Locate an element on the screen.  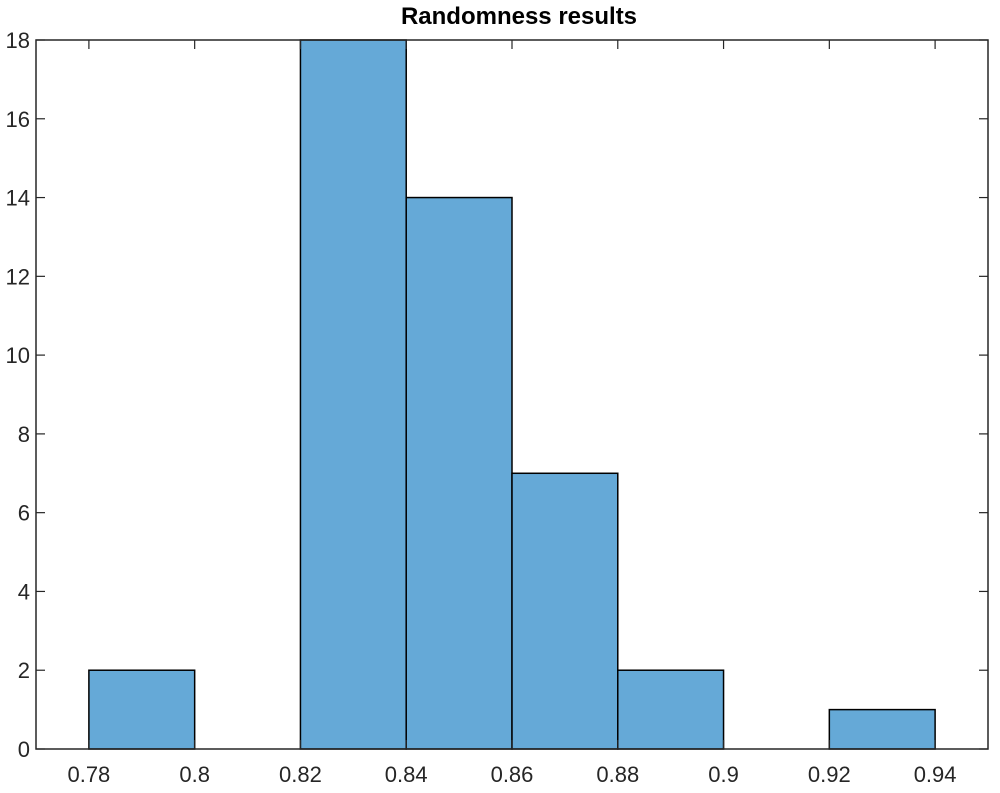
x-tick-label: 0.86 is located at coordinates (512, 774).